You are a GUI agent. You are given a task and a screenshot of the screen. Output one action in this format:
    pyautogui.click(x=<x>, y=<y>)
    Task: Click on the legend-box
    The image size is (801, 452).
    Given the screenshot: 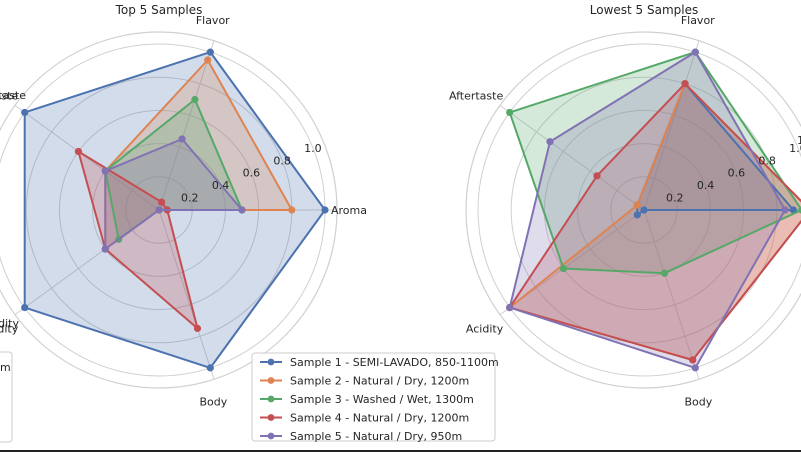 What is the action you would take?
    pyautogui.click(x=373, y=397)
    